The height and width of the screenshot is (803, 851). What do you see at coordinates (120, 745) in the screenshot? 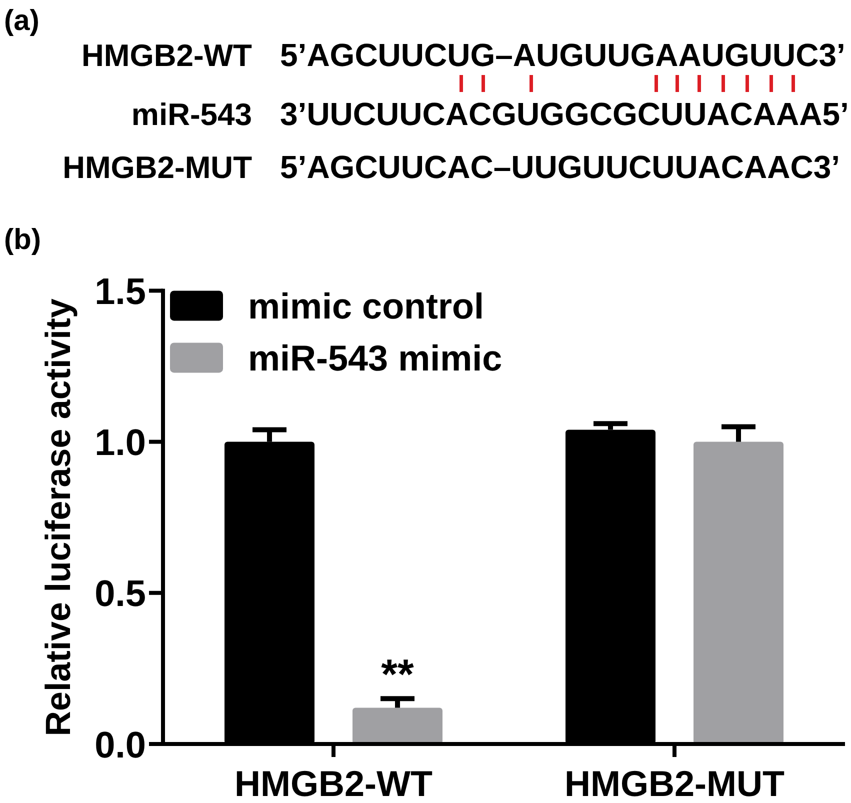
I see `y-tick-label: 0.0` at bounding box center [120, 745].